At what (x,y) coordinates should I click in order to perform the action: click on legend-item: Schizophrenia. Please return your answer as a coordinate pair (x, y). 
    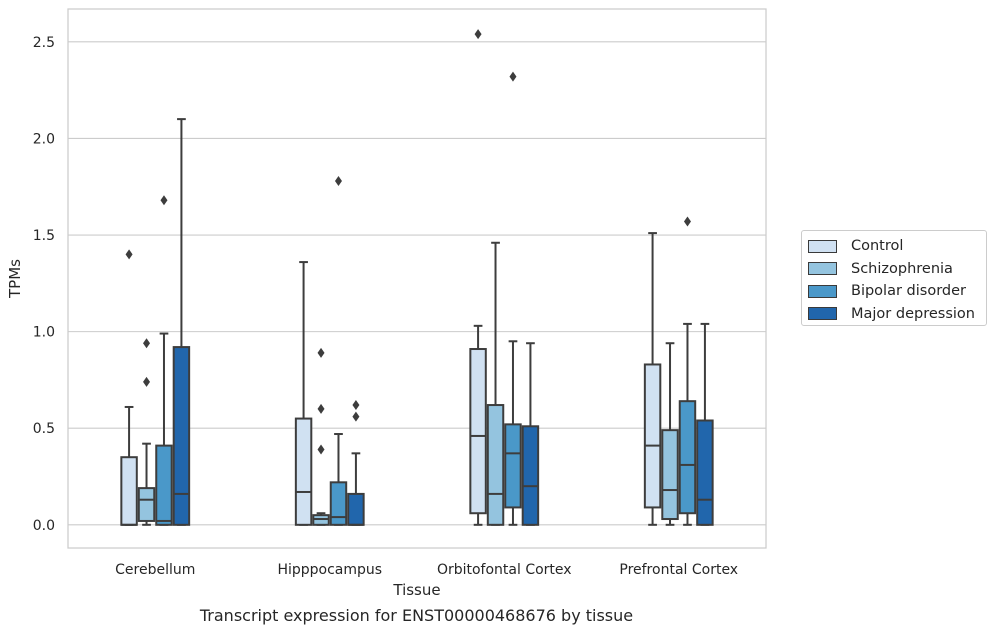
    Looking at the image, I should click on (897, 269).